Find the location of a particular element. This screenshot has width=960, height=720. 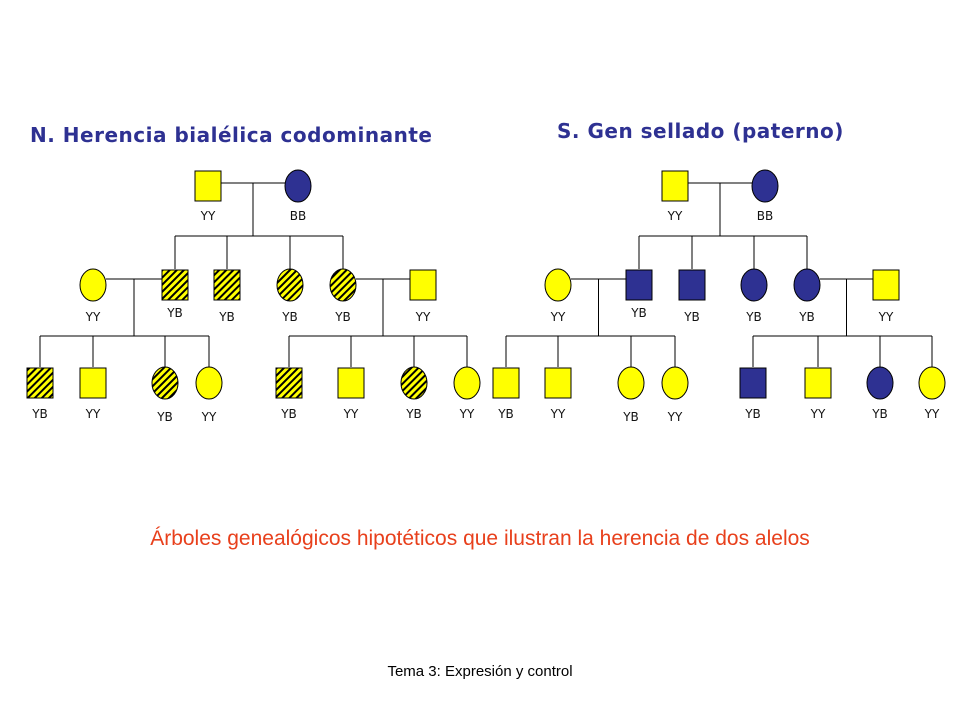

pedigree-title-codominant: N. Herencia bialélica codominante is located at coordinates (231, 135).